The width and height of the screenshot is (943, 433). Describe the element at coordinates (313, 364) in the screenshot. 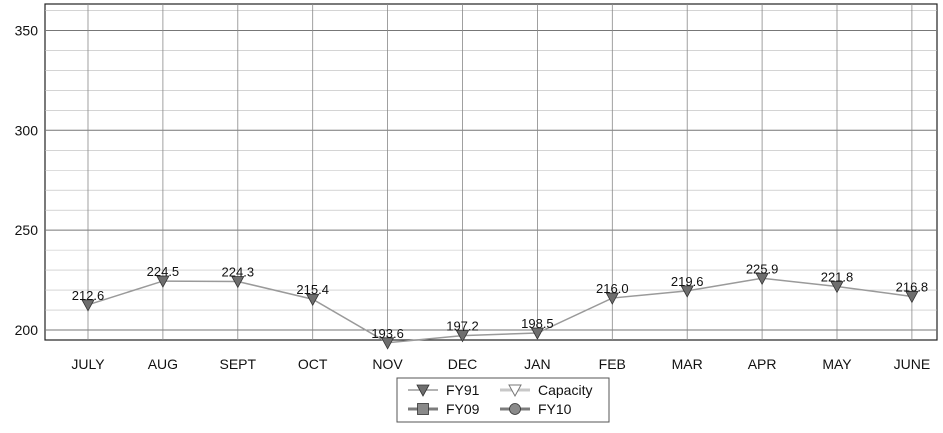

I see `x-tick-label: OCT` at that location.